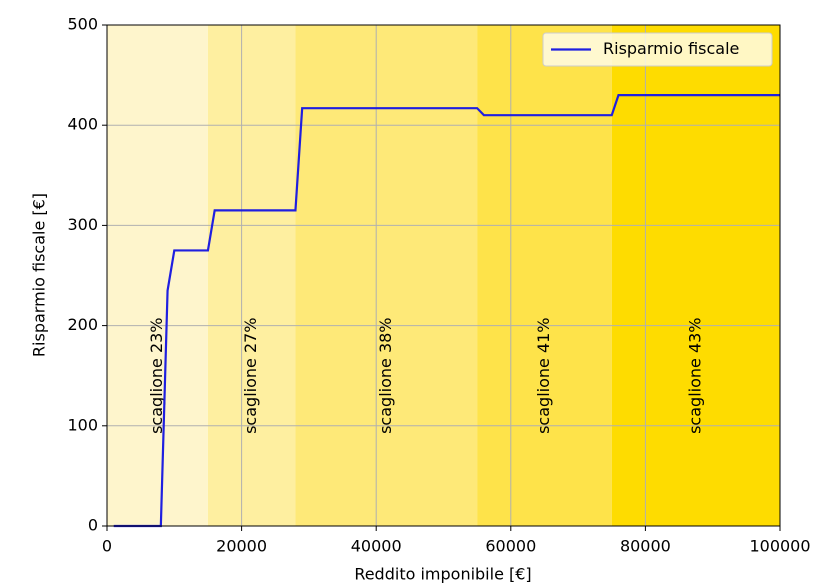  I want to click on x-tick-label: 20000, so click(241, 546).